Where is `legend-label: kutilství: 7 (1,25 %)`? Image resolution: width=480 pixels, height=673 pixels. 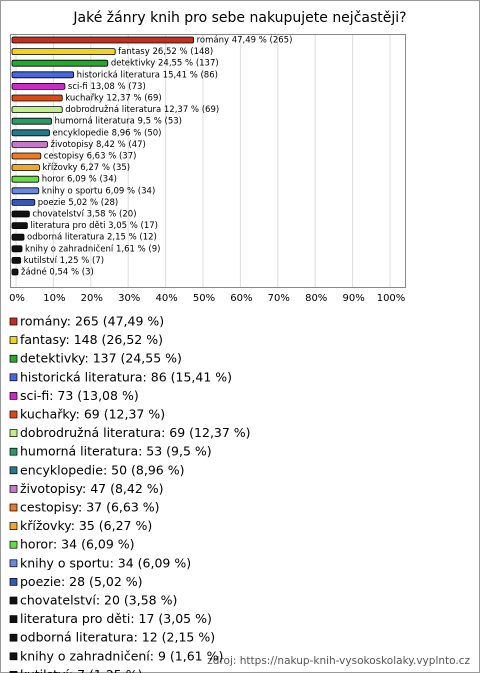 legend-label: kutilství: 7 (1,25 %) is located at coordinates (81, 670).